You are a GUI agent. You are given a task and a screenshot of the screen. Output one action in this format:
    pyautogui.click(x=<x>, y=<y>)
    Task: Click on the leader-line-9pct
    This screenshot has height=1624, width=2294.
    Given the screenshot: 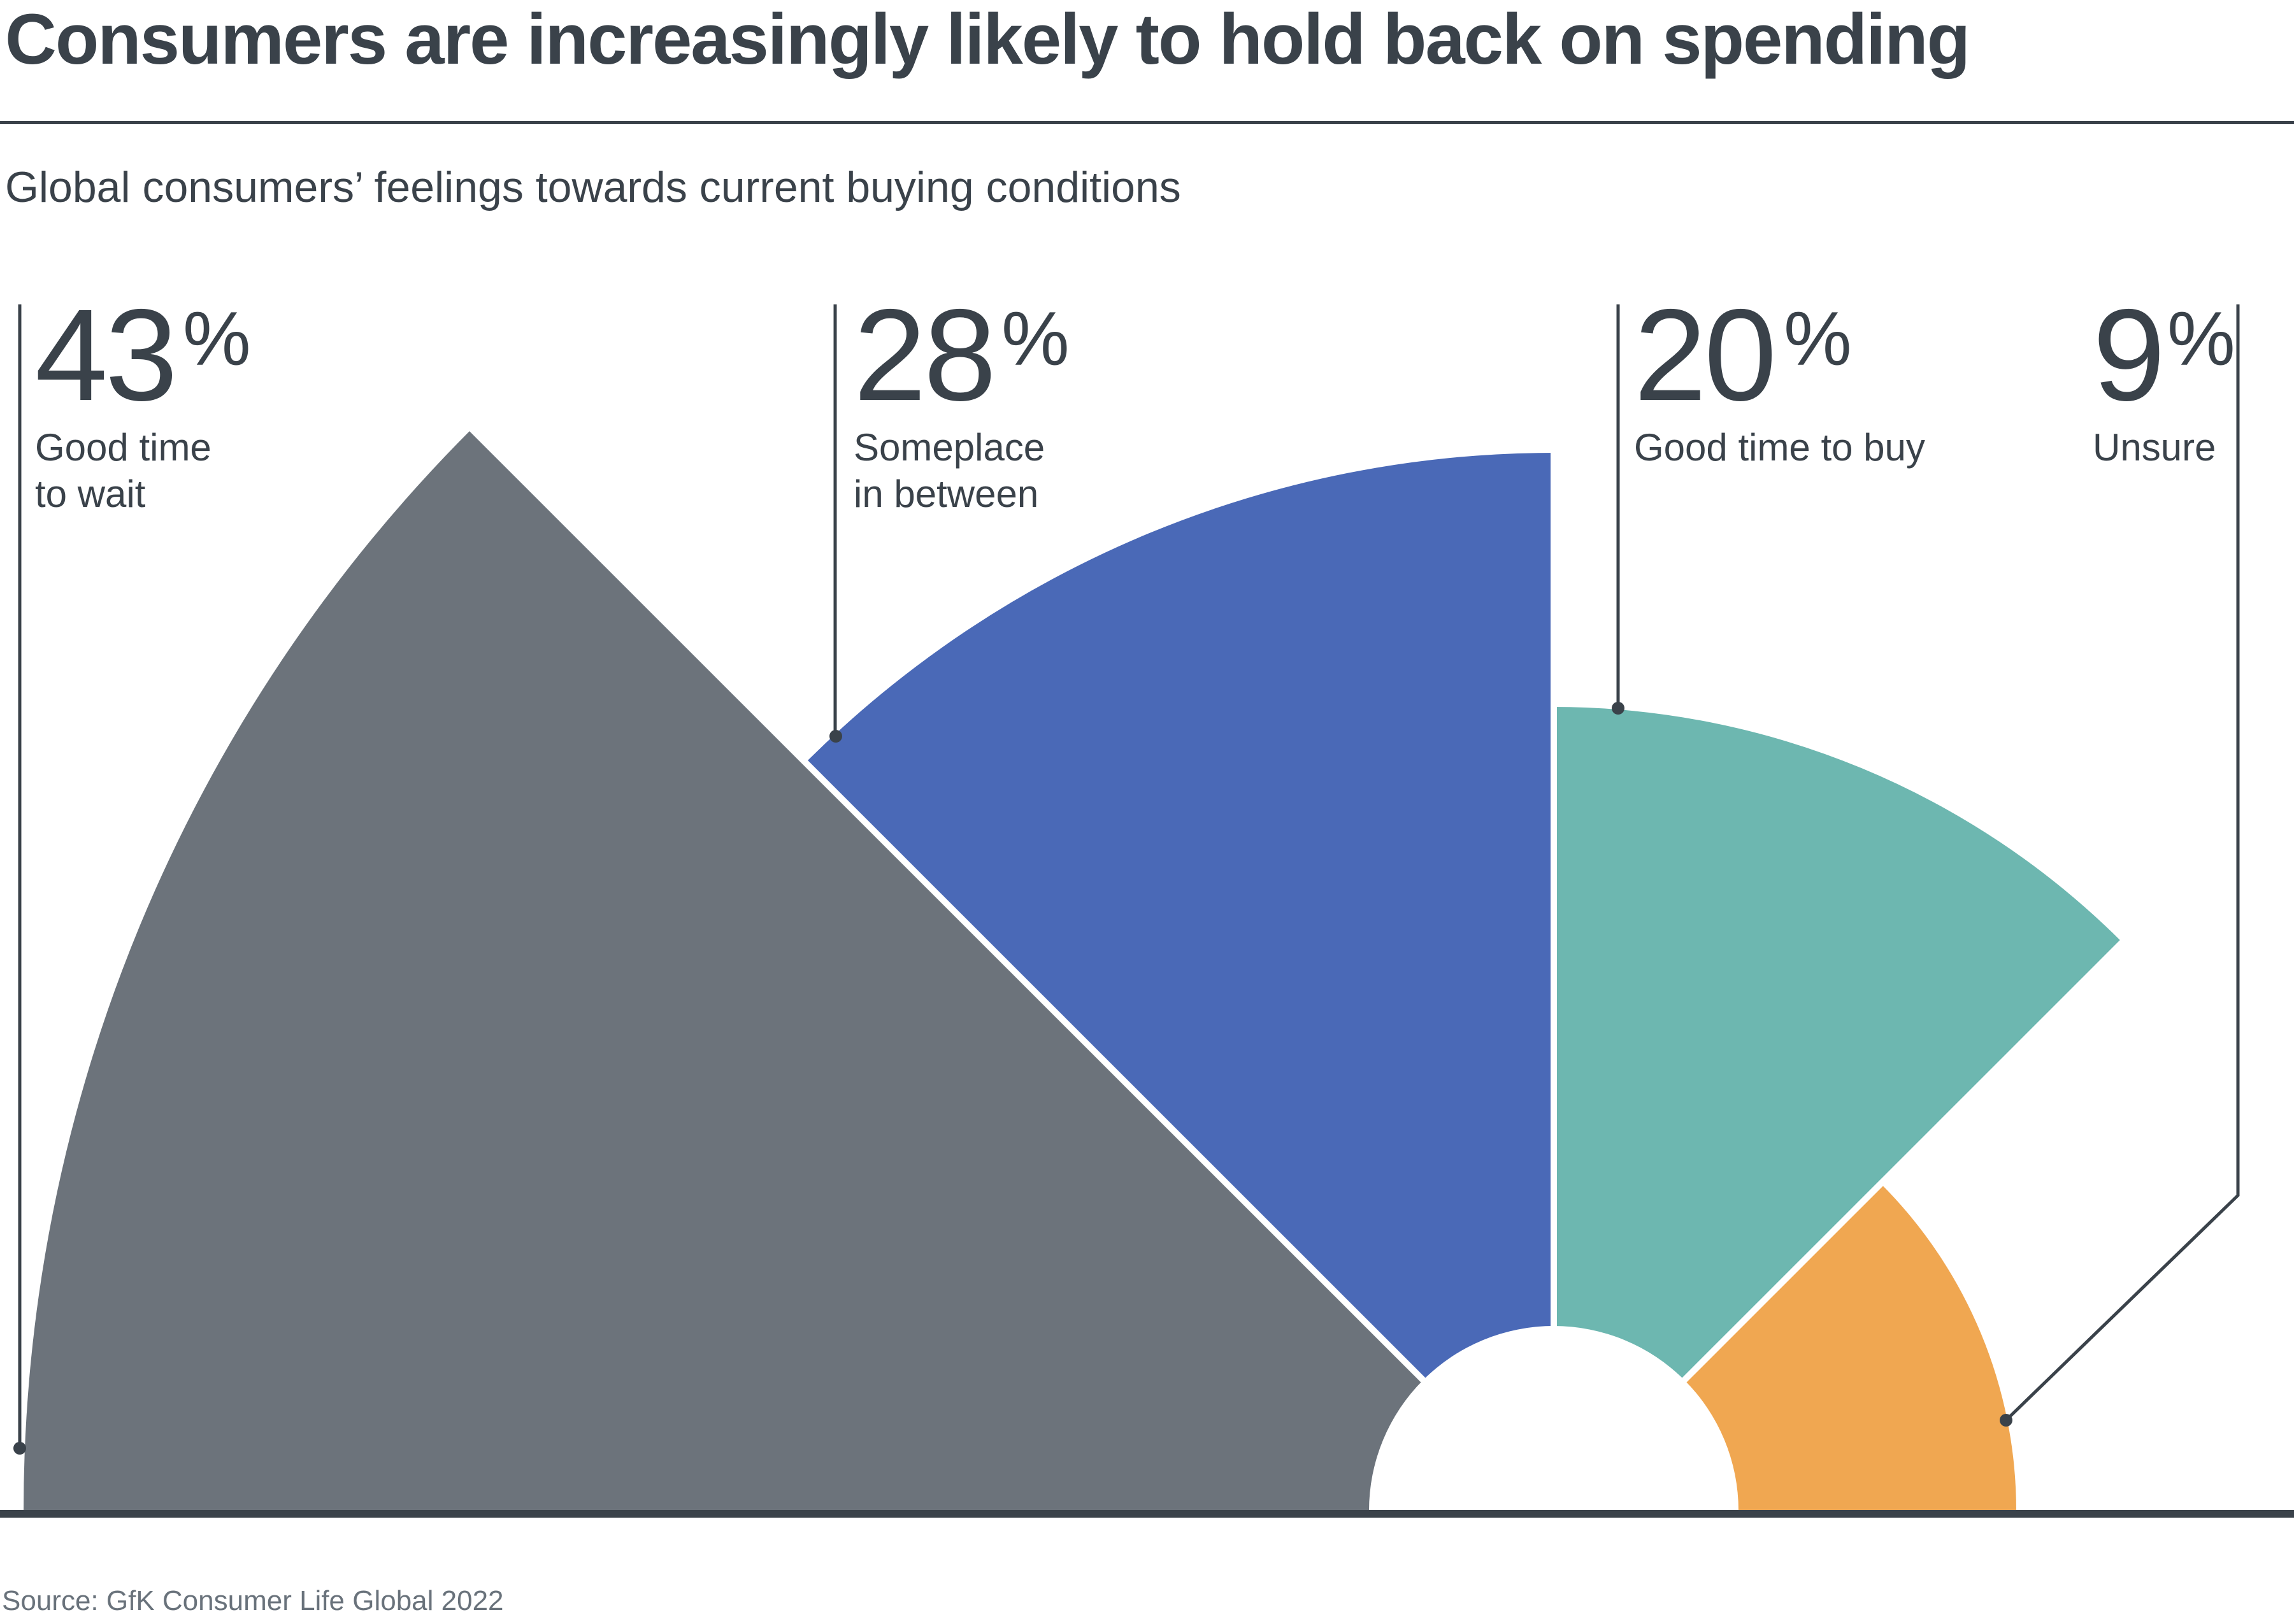 What is the action you would take?
    pyautogui.click(x=2122, y=862)
    